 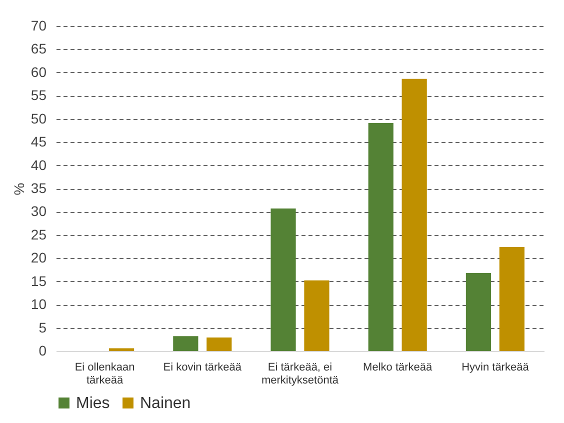 I want to click on legend-label: Mies, so click(x=93, y=403).